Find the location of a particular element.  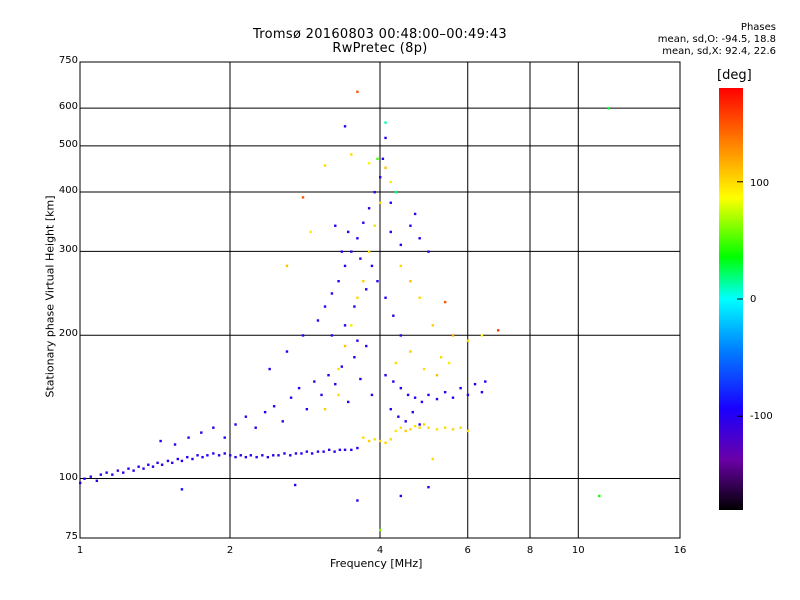

colorbar-tick-label: 100 is located at coordinates (760, 183).